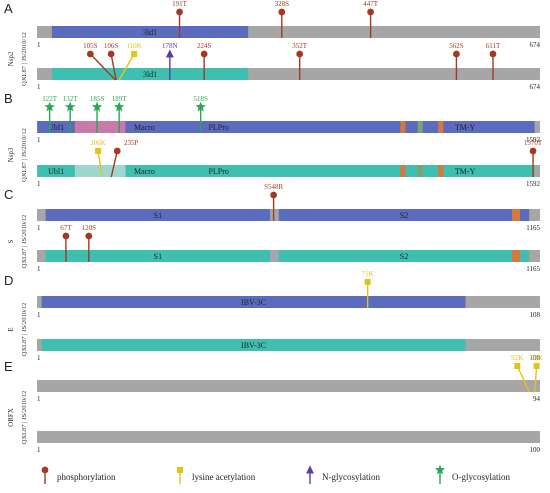 This screenshot has height=493, width=550. I want to click on legend-phos-icon, so click(45, 470).